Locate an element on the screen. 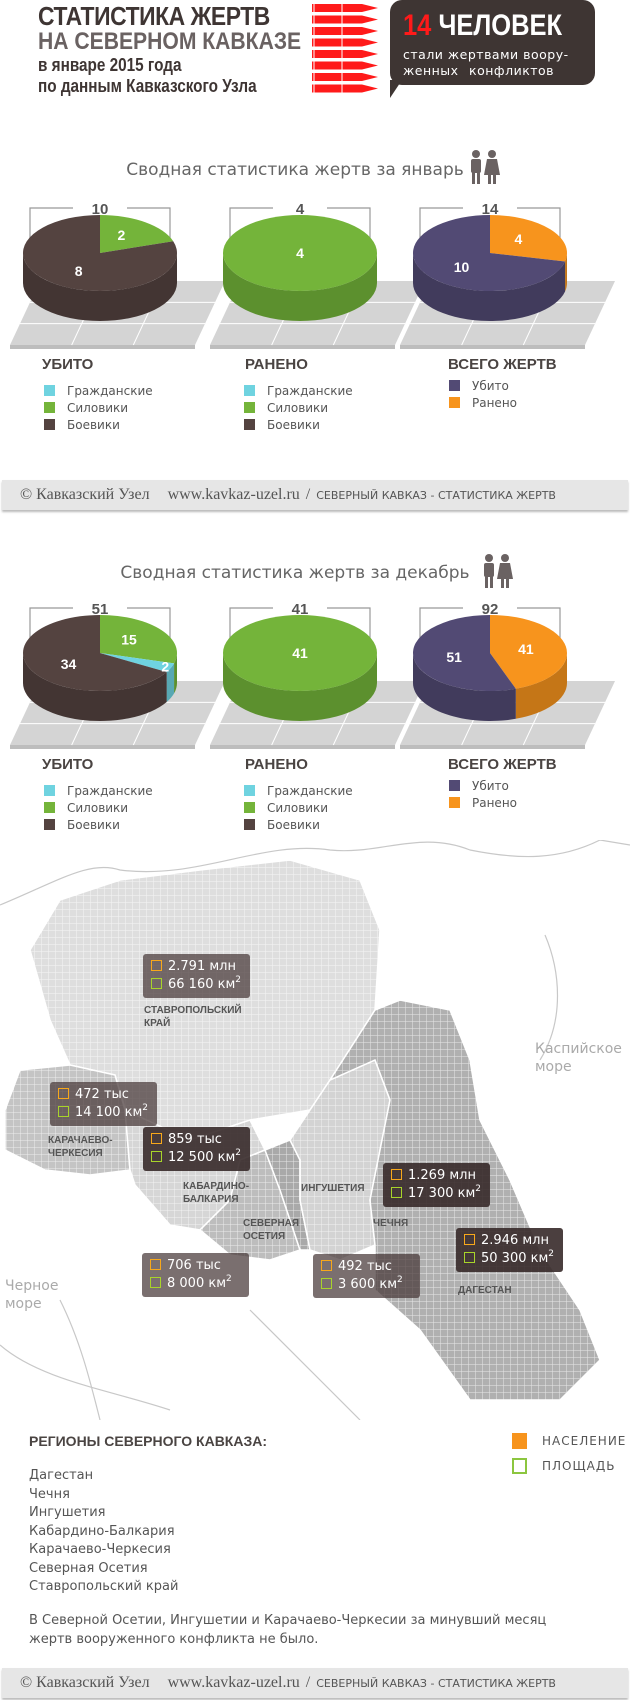 This screenshot has height=1700, width=630. legend-wounded: Гражданские Силовики Боевики is located at coordinates (298, 407).